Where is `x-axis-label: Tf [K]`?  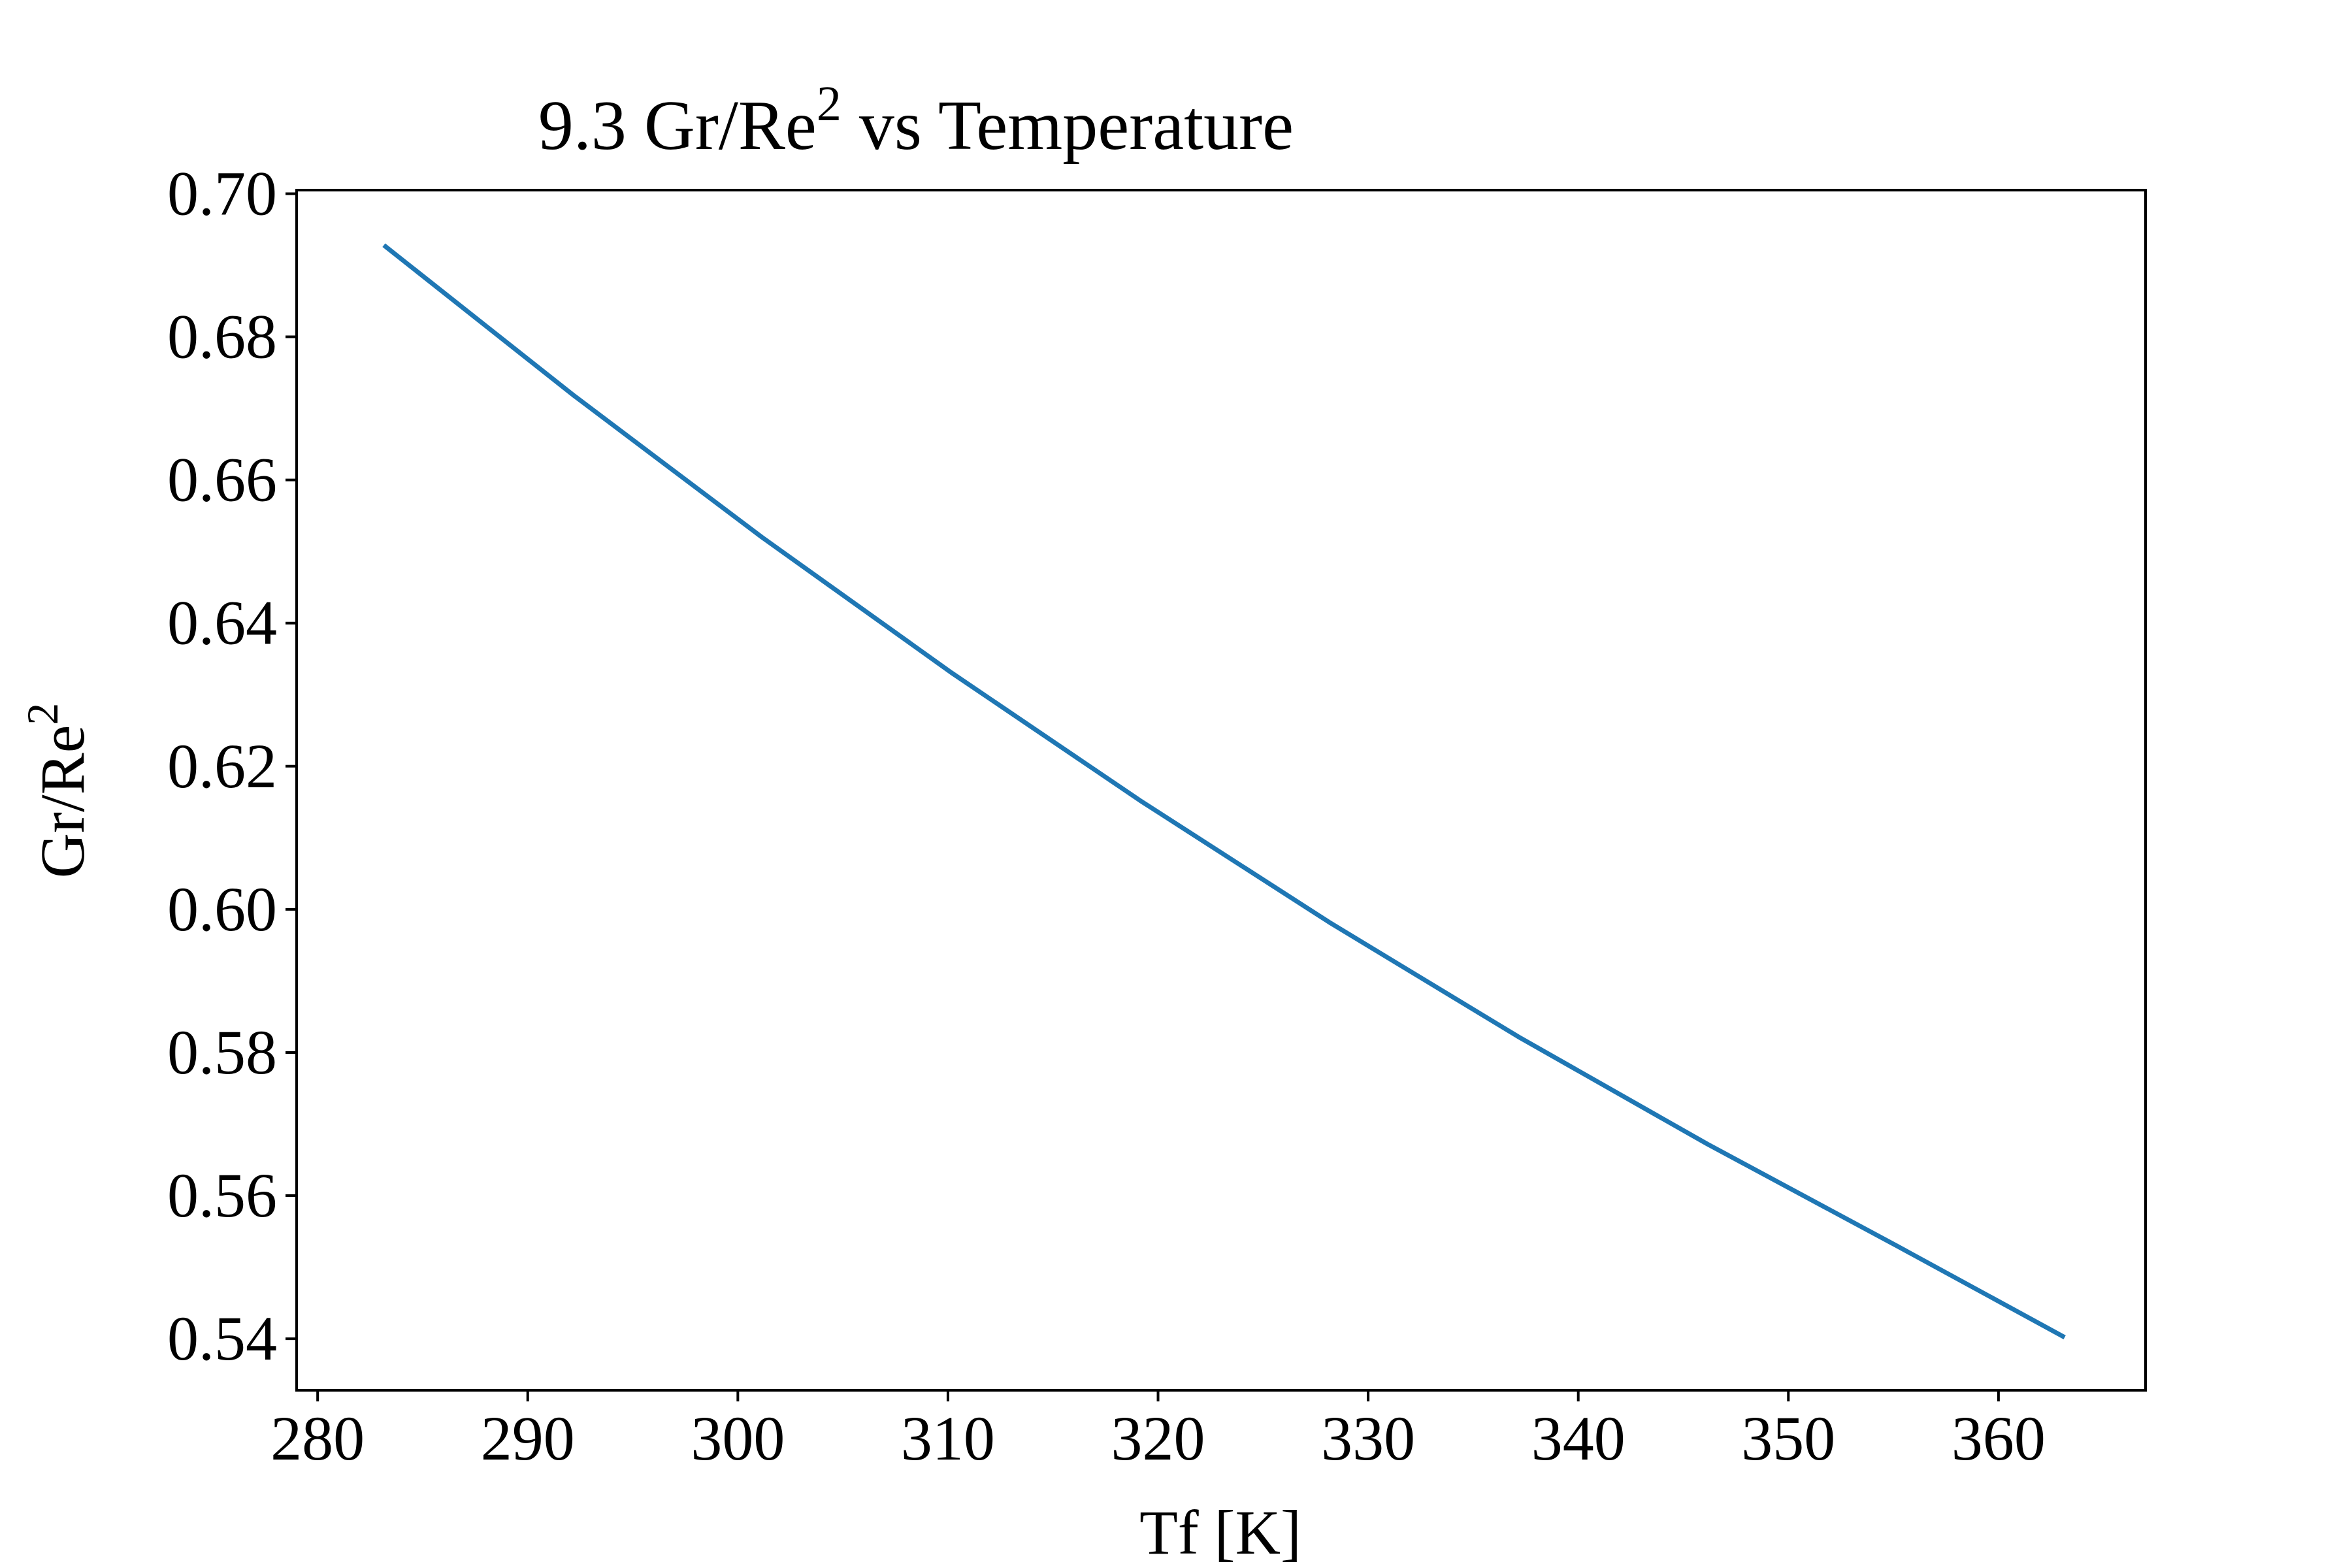 x-axis-label: Tf [K] is located at coordinates (1220, 1532).